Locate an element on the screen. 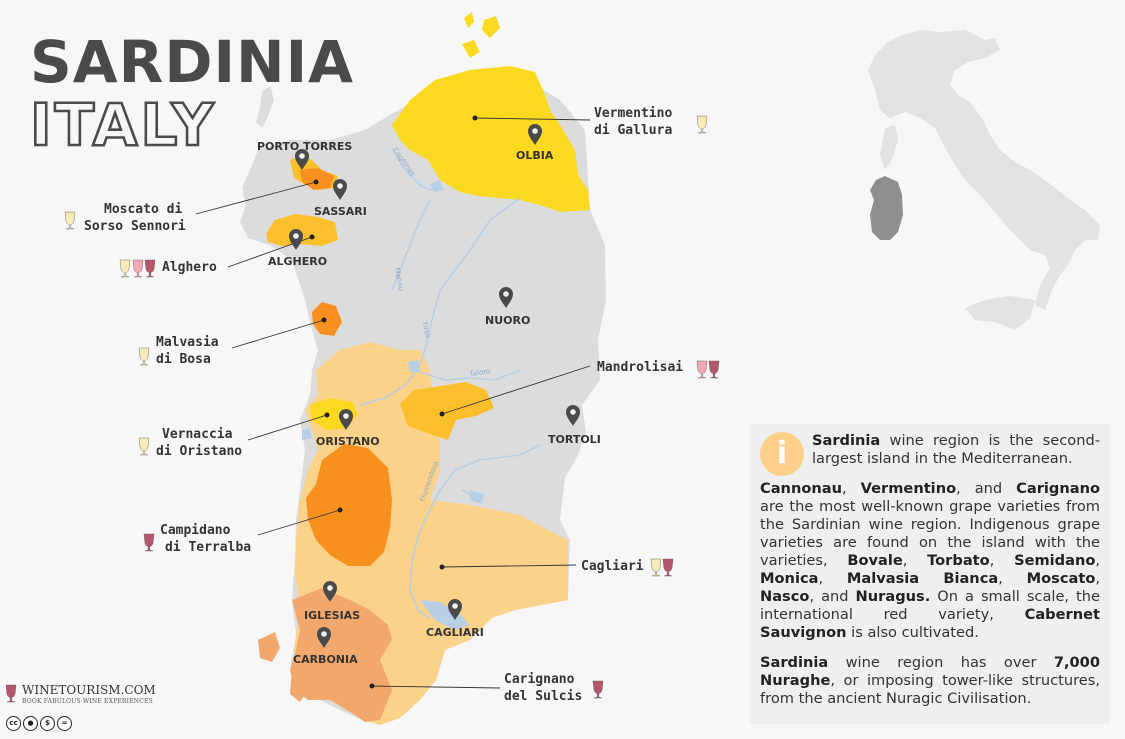 This screenshot has height=739, width=1125. asinara-island is located at coordinates (265, 107).